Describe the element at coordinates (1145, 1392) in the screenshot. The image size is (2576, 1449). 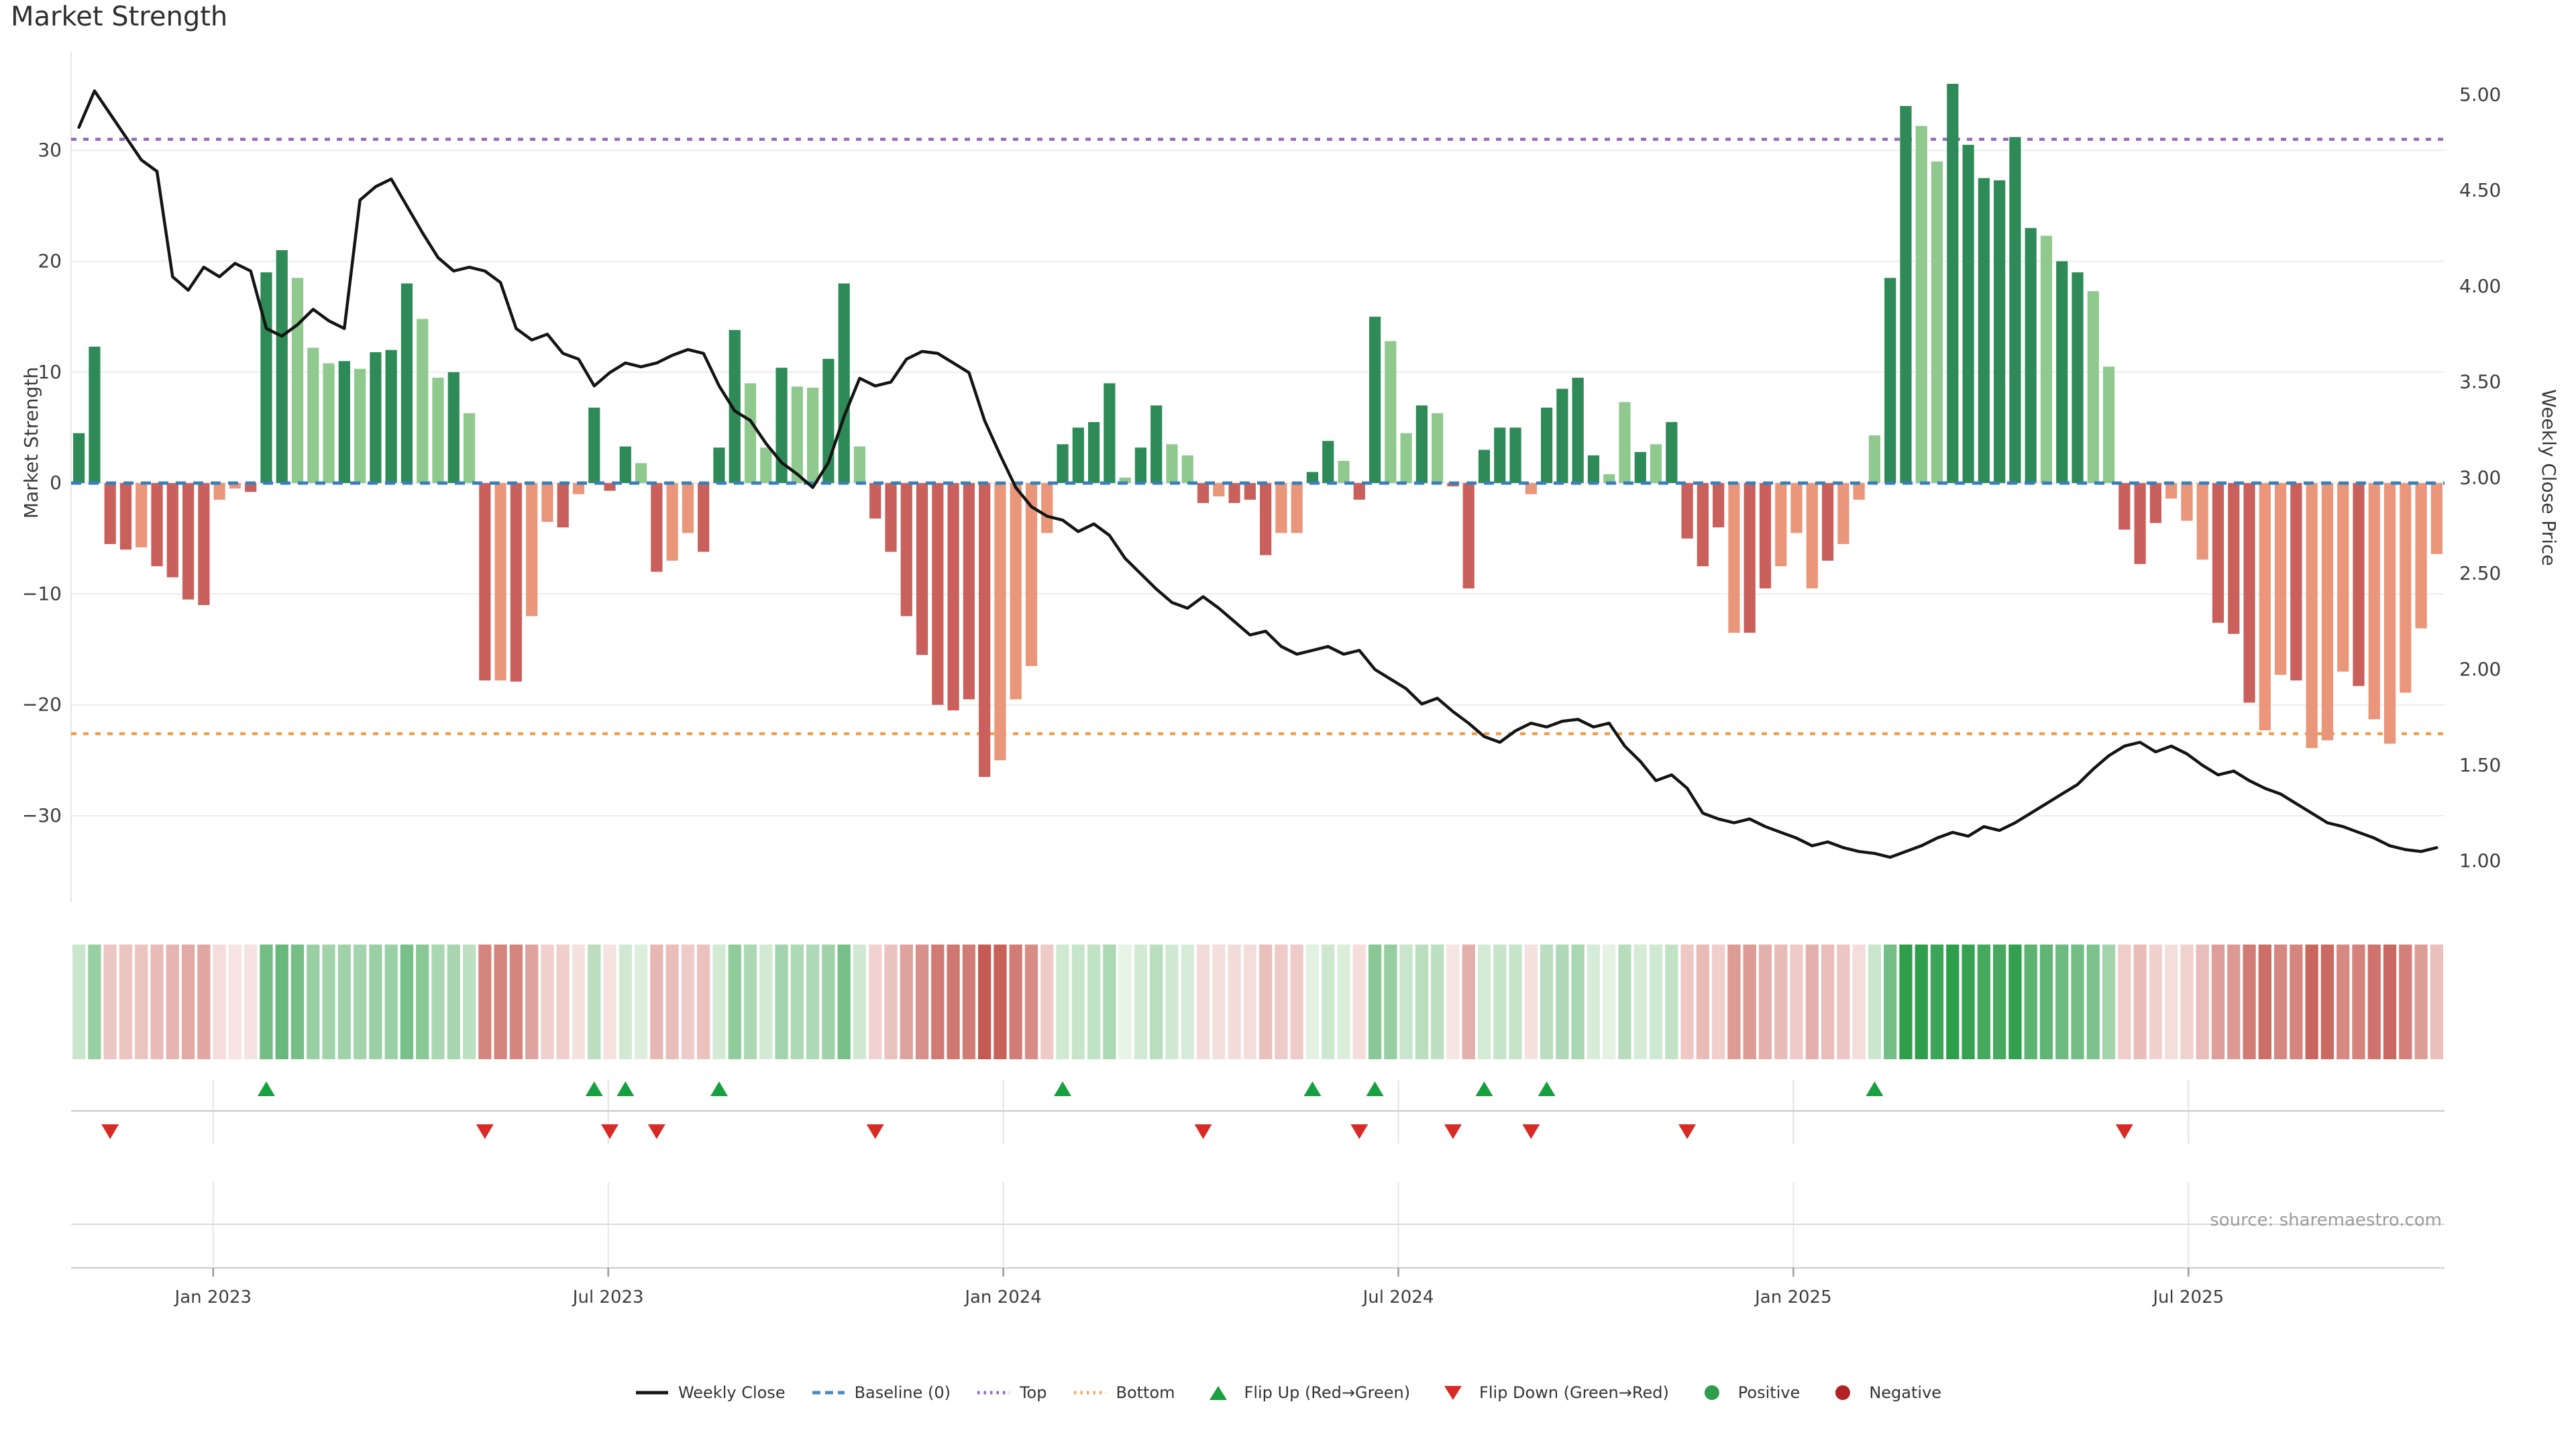
I see `legend-label: Bottom` at that location.